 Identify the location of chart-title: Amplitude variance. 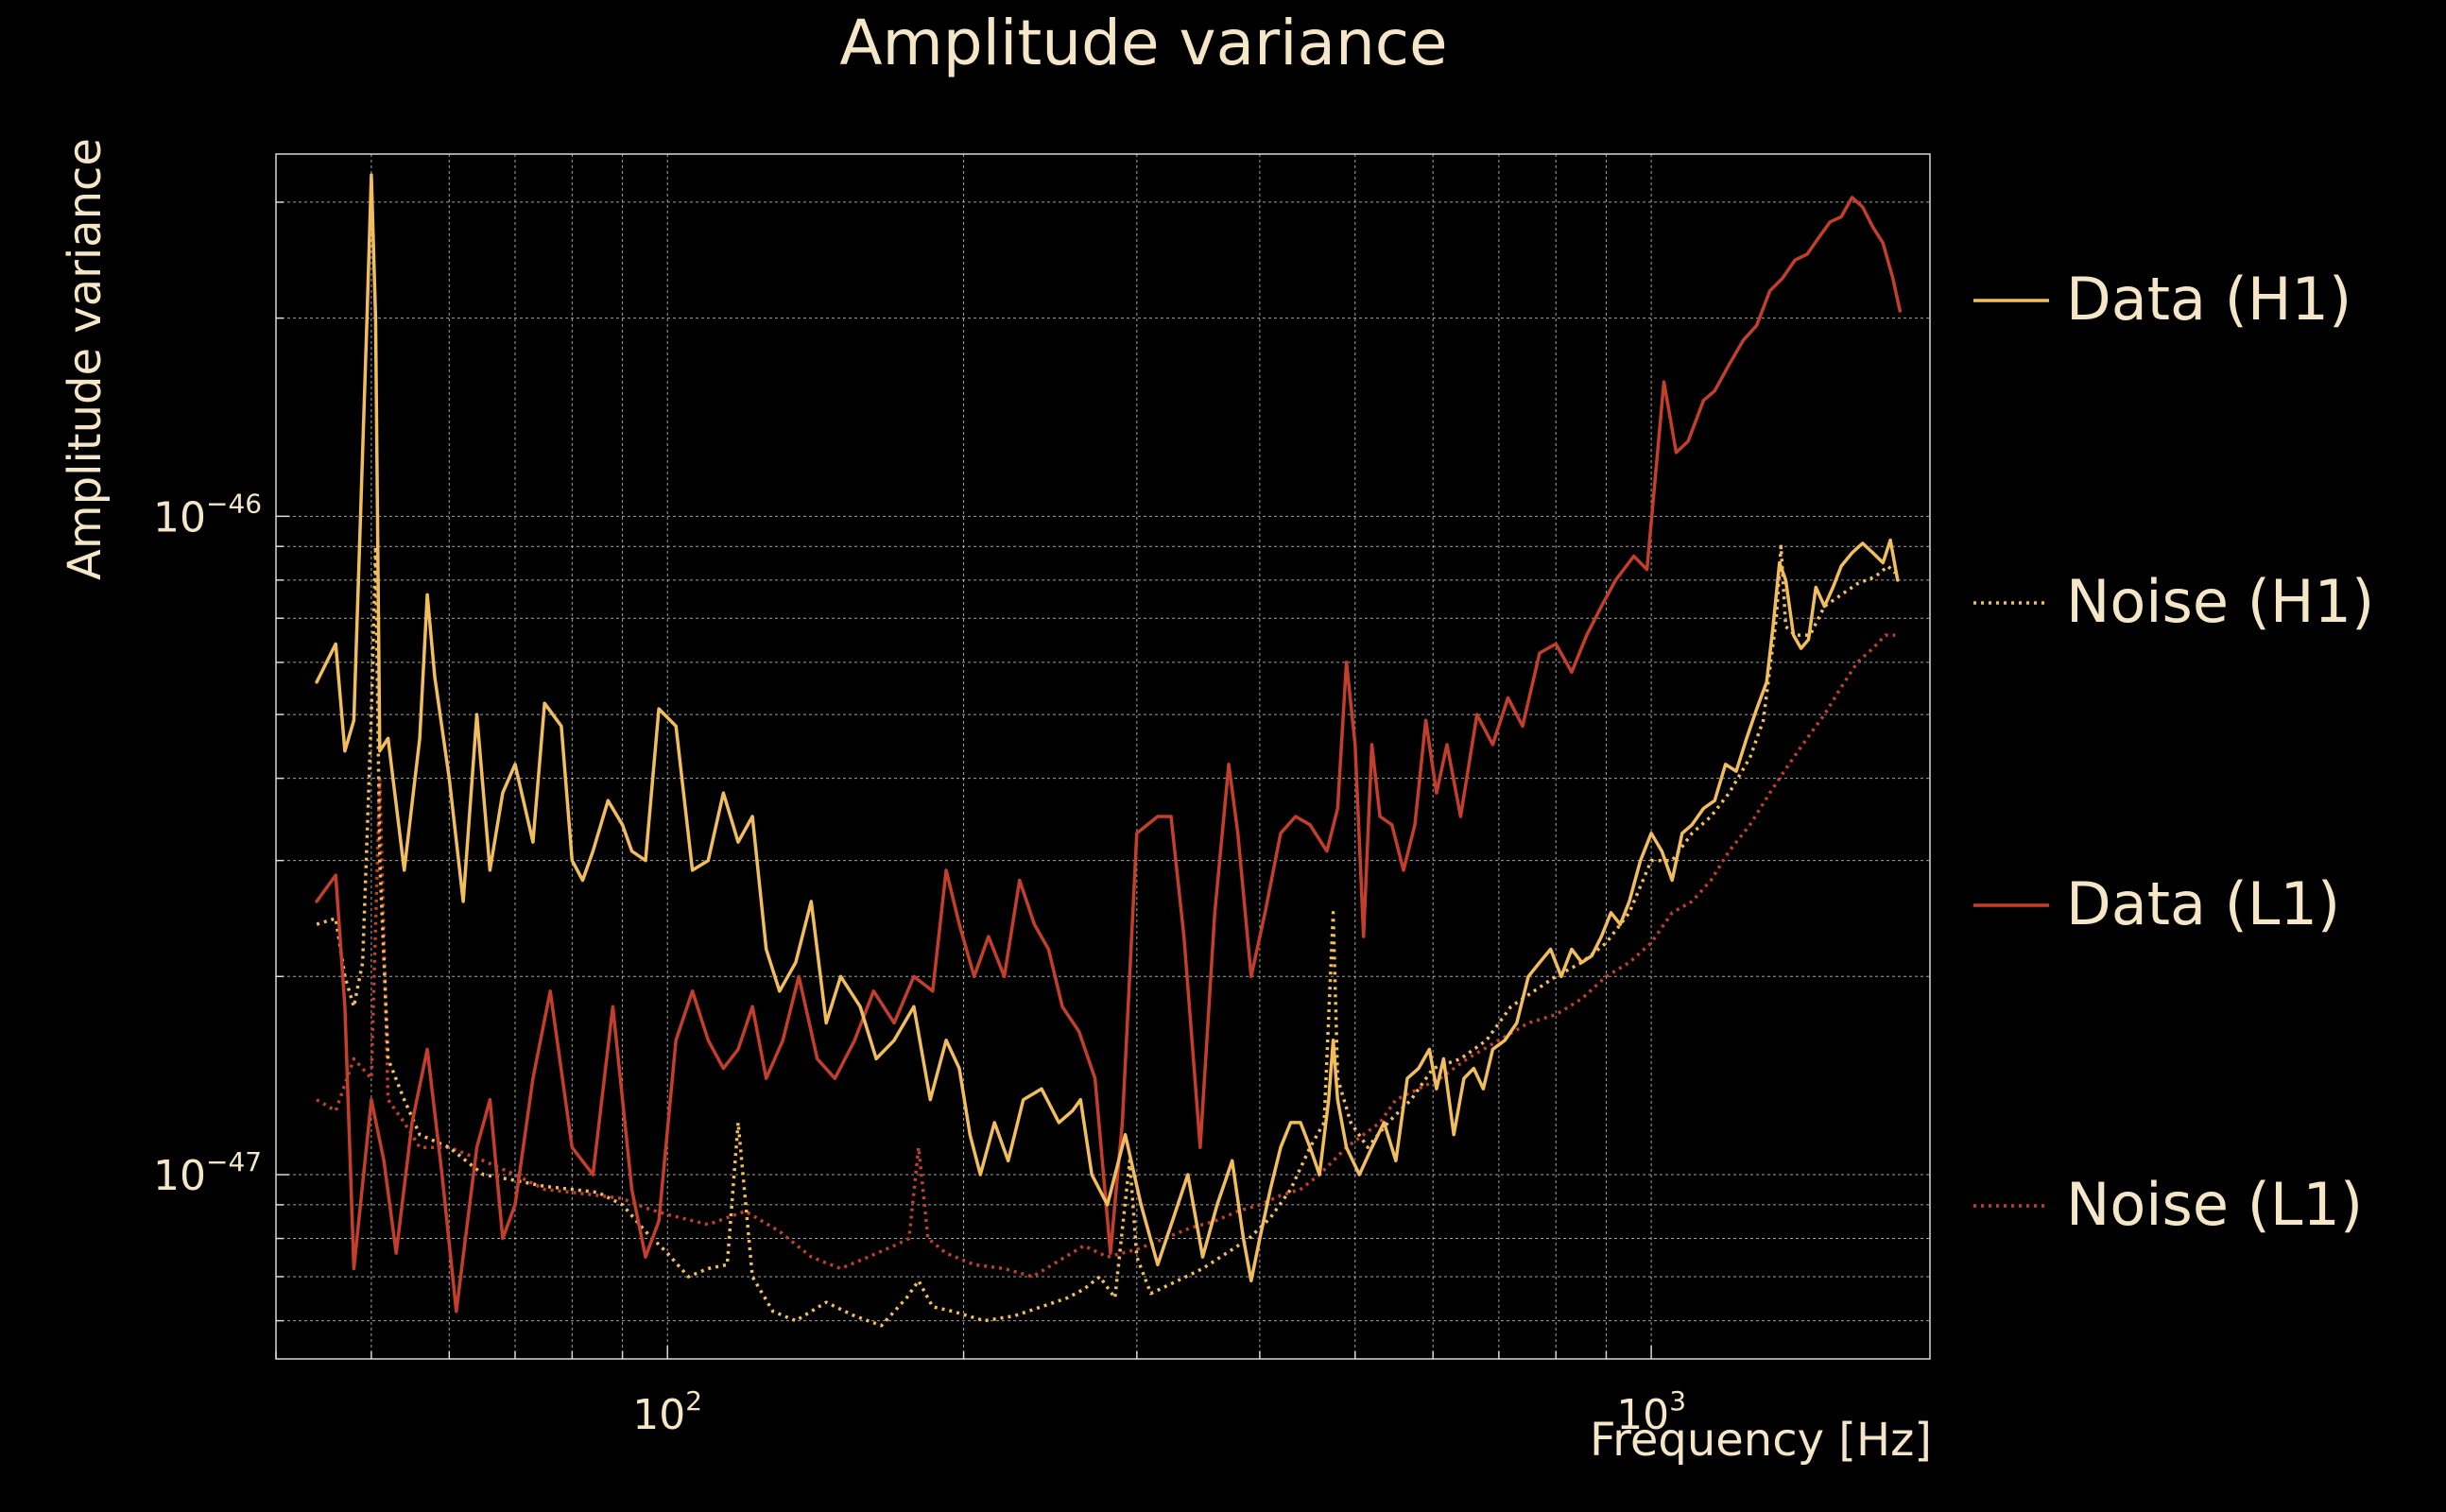
(1143, 43).